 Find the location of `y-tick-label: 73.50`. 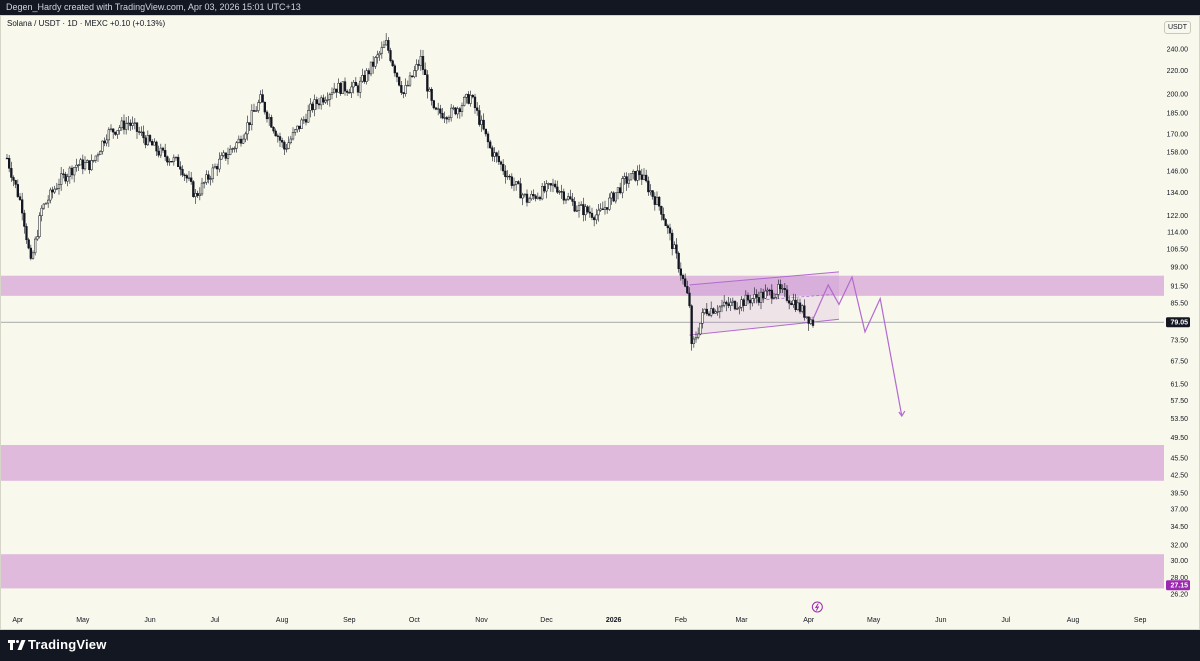

y-tick-label: 73.50 is located at coordinates (1179, 341).